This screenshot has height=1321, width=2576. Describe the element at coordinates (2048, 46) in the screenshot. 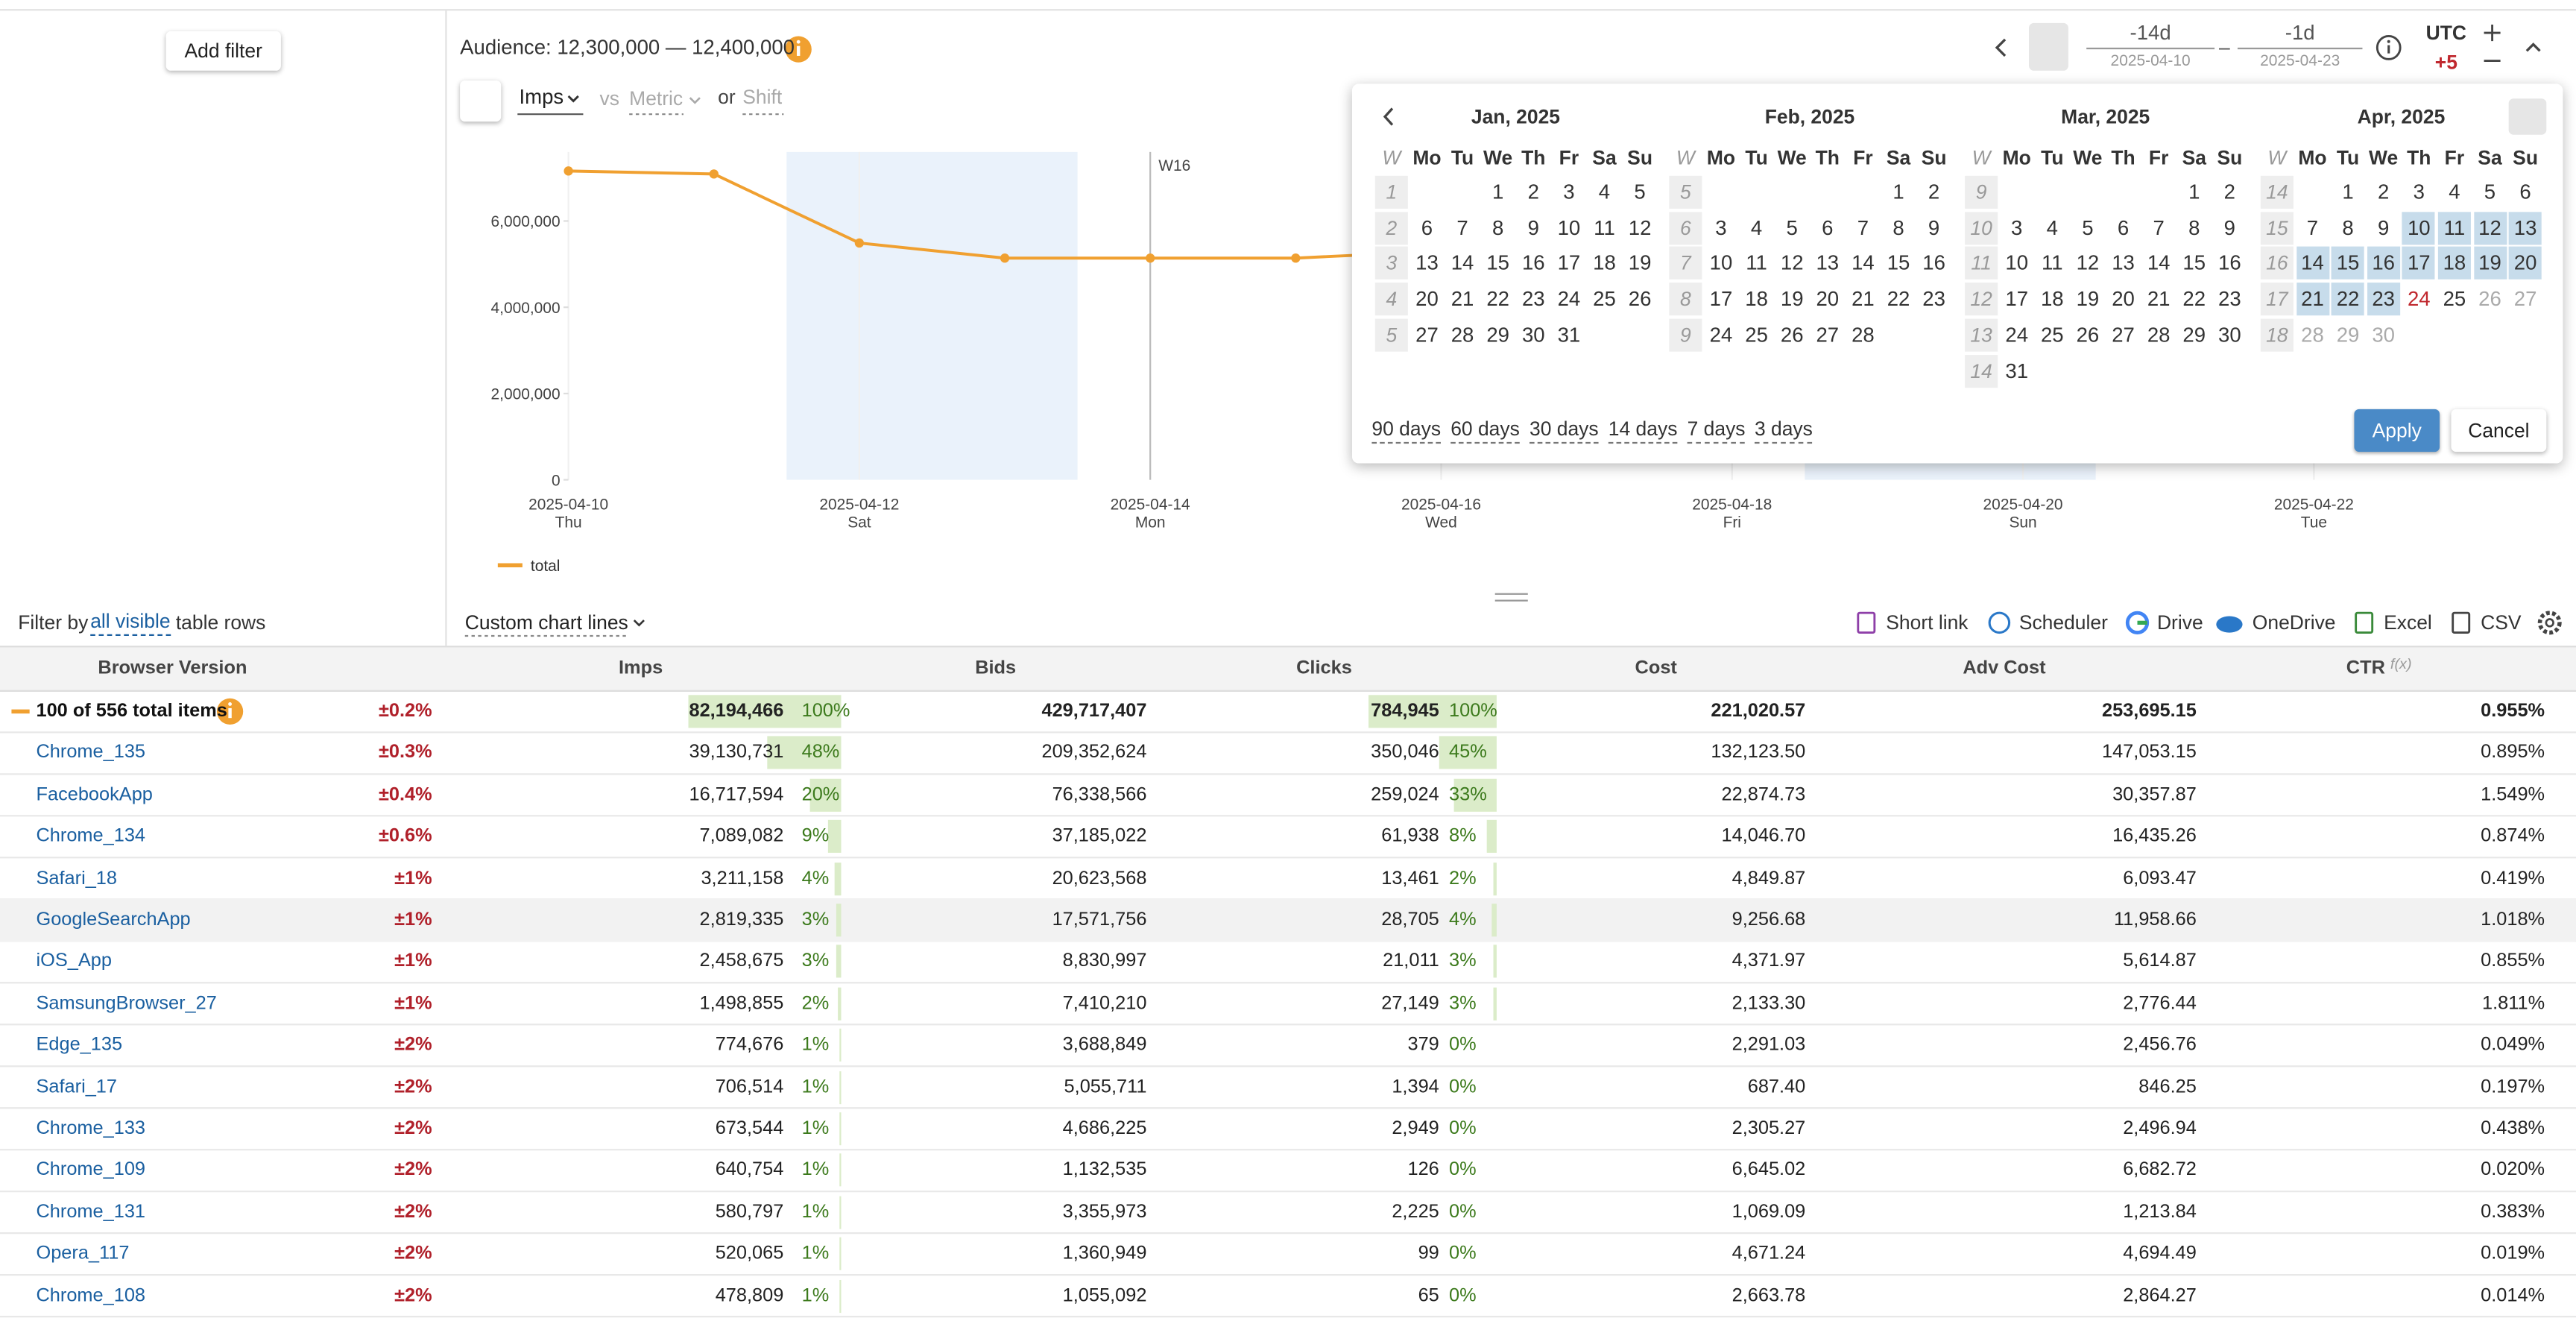

I see `next-range-button` at that location.